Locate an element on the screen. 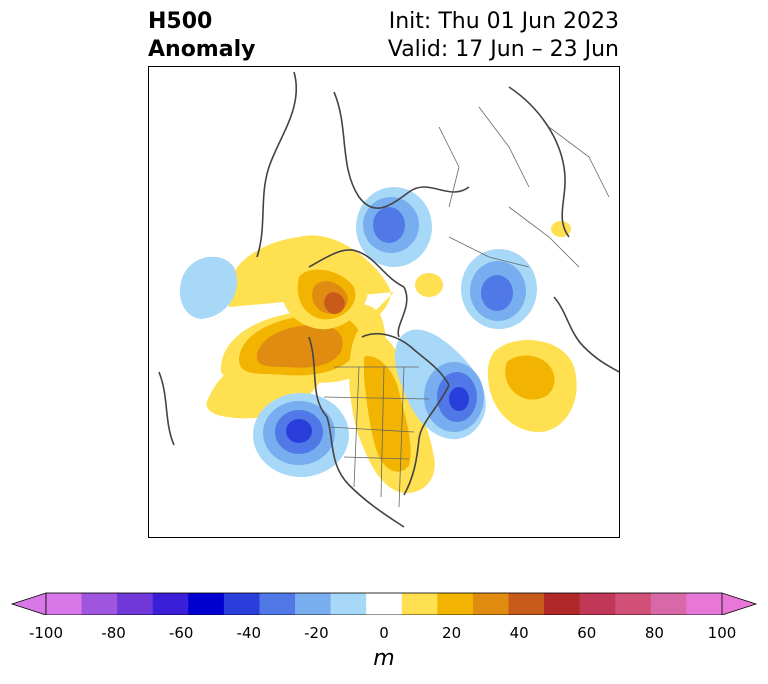 The width and height of the screenshot is (768, 684). colorbar-tick-label: -60 is located at coordinates (181, 633).